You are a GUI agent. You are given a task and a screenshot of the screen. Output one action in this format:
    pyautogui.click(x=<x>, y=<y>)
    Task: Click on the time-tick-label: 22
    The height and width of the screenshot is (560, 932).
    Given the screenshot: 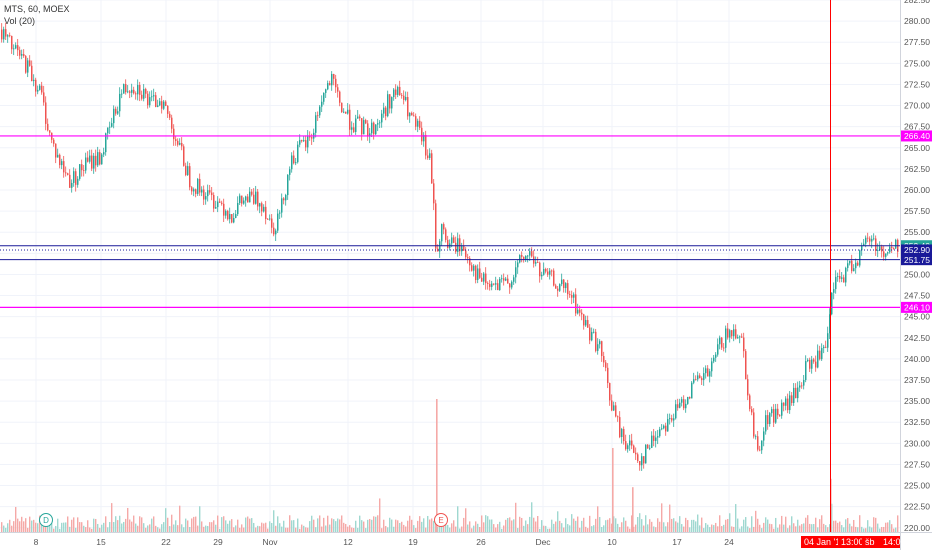 What is the action you would take?
    pyautogui.click(x=166, y=542)
    